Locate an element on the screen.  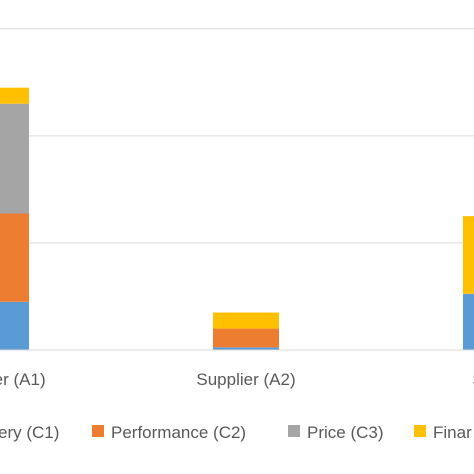
legend-label-0: ery (C1) is located at coordinates (29, 432).